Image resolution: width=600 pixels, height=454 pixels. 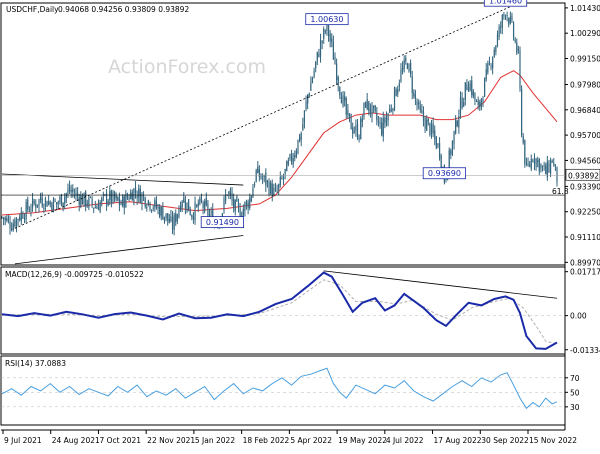 I want to click on time-tick-label: 9 Jul 2021, so click(x=23, y=440).